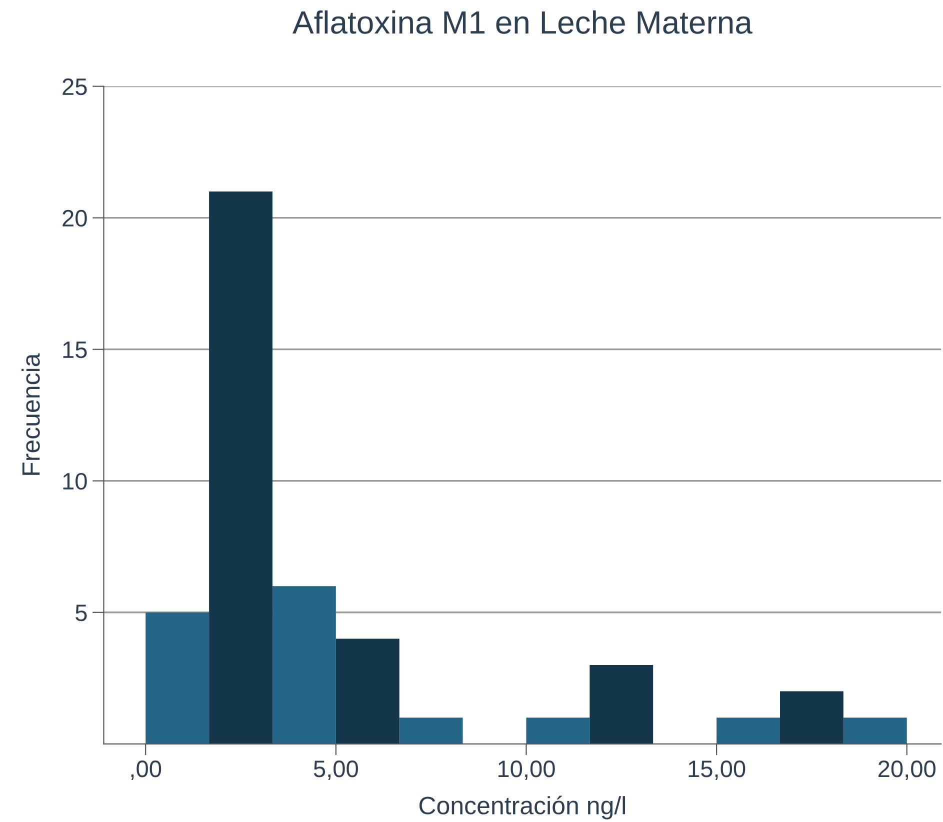 Image resolution: width=943 pixels, height=822 pixels. I want to click on y-axis-title: Frecuencia, so click(31, 414).